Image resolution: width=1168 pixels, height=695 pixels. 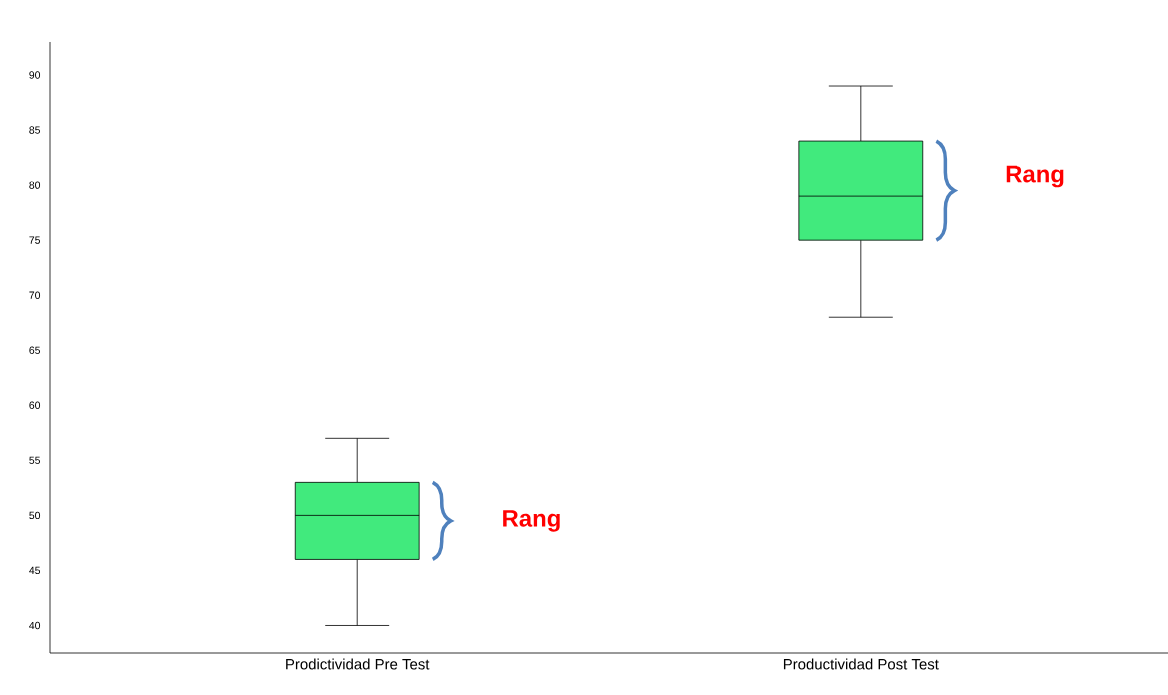 What do you see at coordinates (35, 350) in the screenshot?
I see `y-tick-label: 65` at bounding box center [35, 350].